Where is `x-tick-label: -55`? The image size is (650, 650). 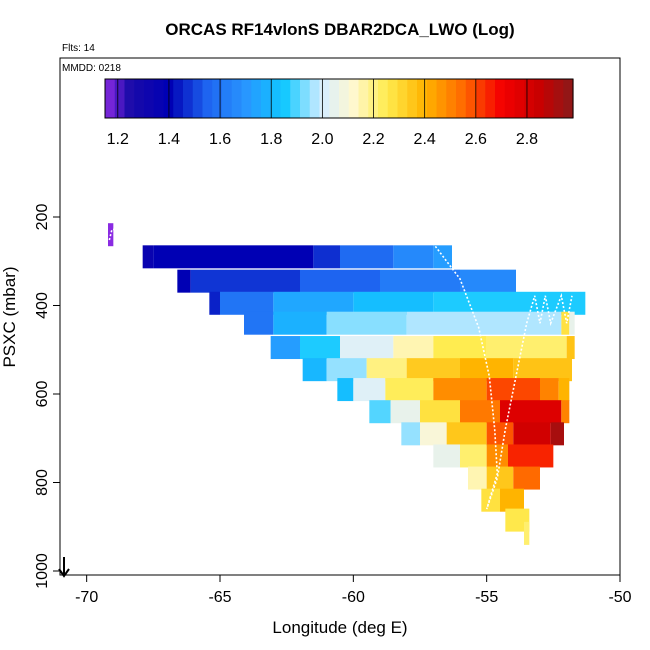
x-tick-label: -55 is located at coordinates (486, 597).